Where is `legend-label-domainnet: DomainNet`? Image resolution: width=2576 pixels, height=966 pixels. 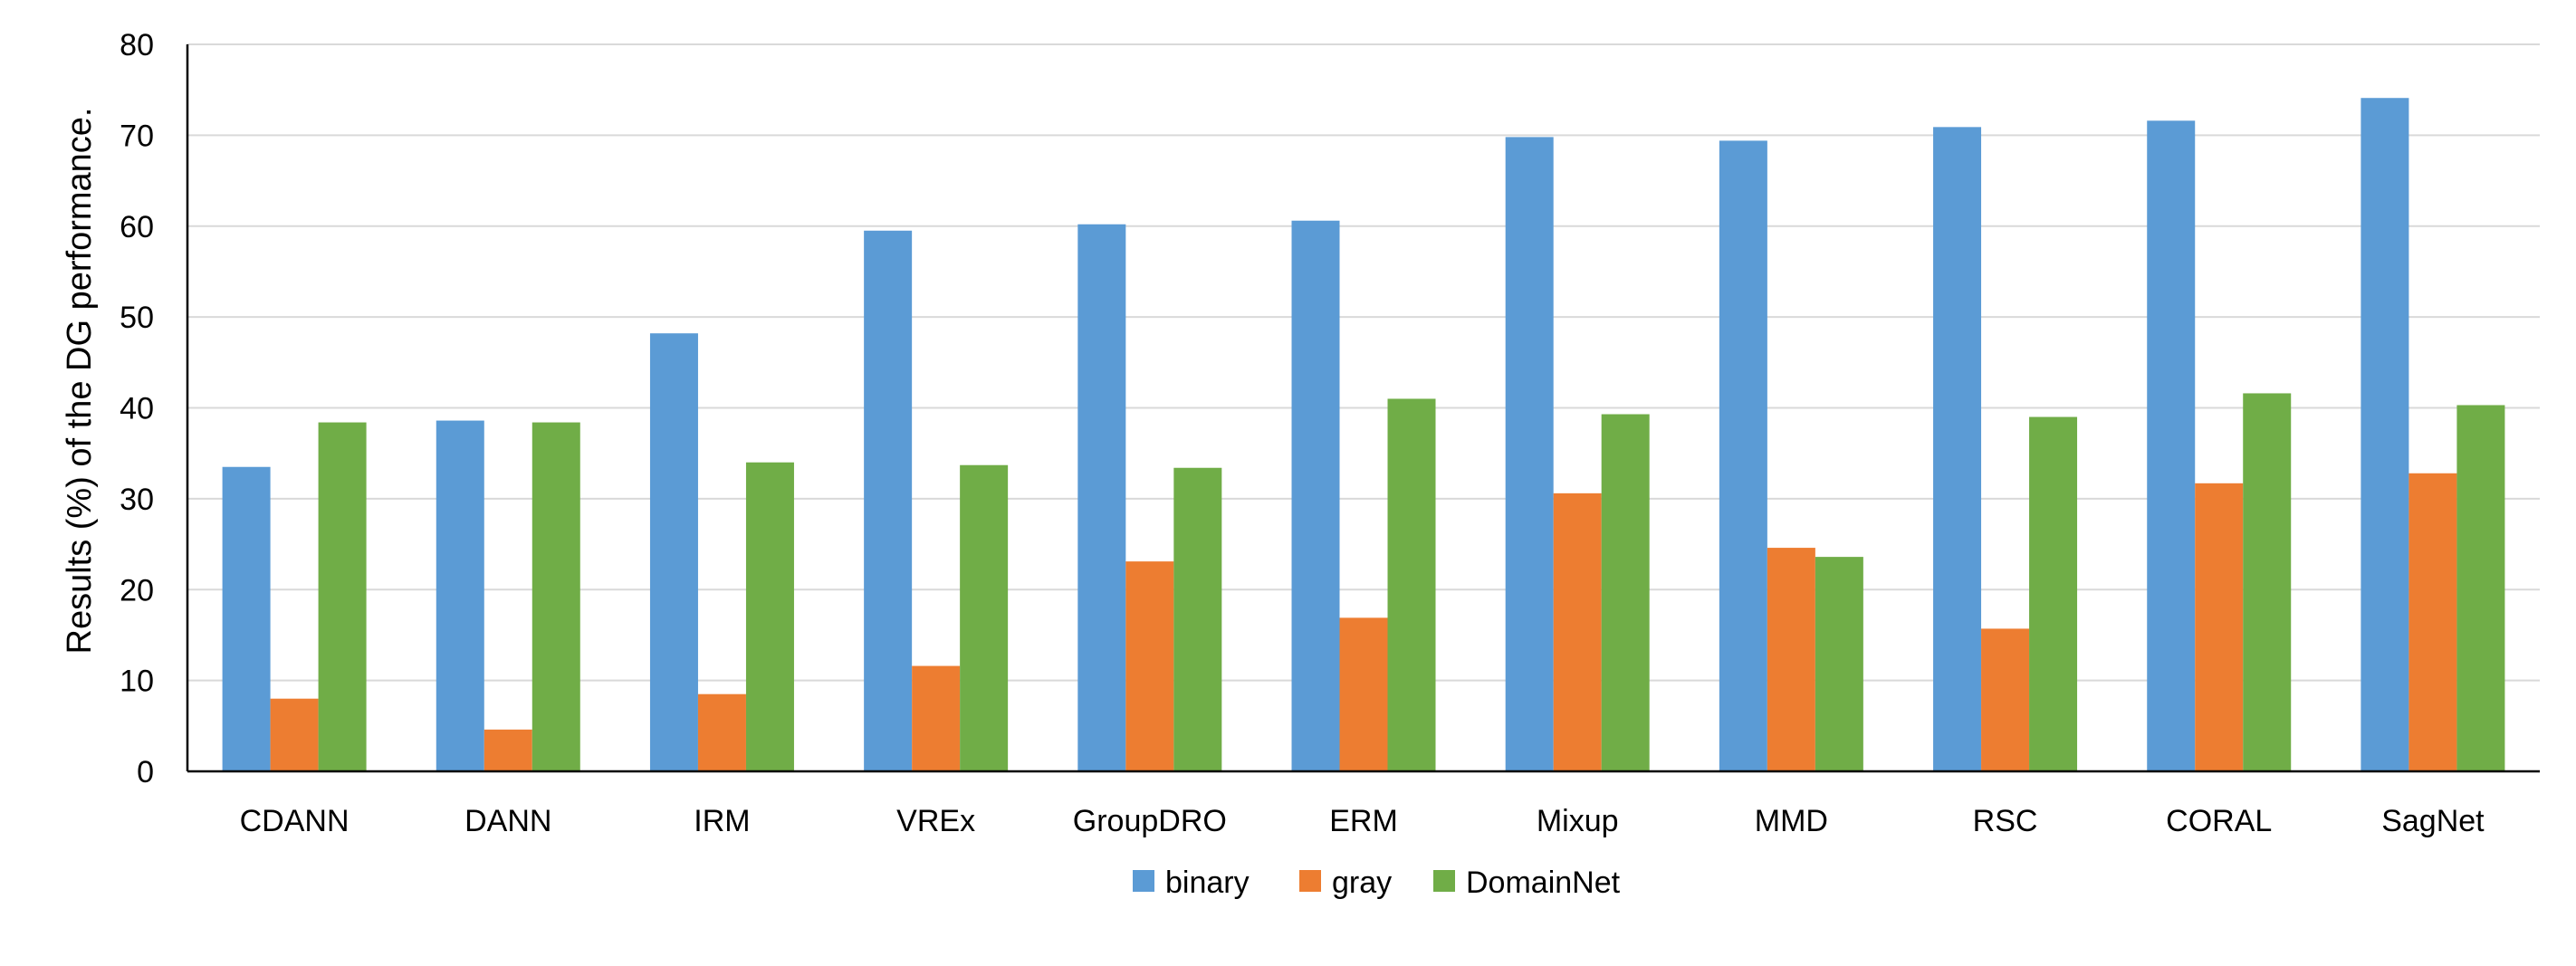
legend-label-domainnet: DomainNet is located at coordinates (1543, 883).